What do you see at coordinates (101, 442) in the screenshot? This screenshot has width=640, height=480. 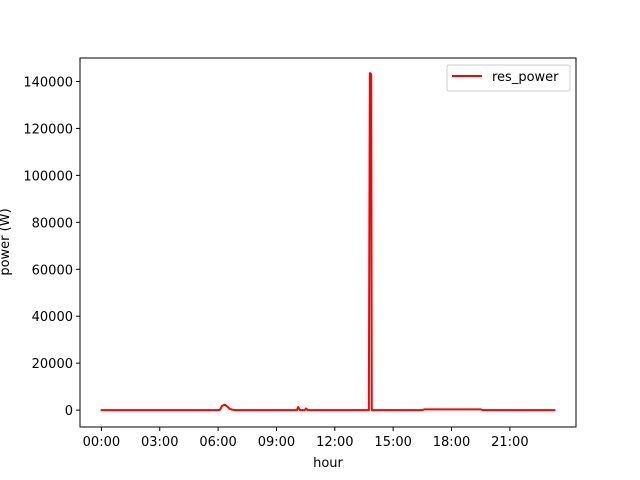 I see `x-tick-label: 00:00` at bounding box center [101, 442].